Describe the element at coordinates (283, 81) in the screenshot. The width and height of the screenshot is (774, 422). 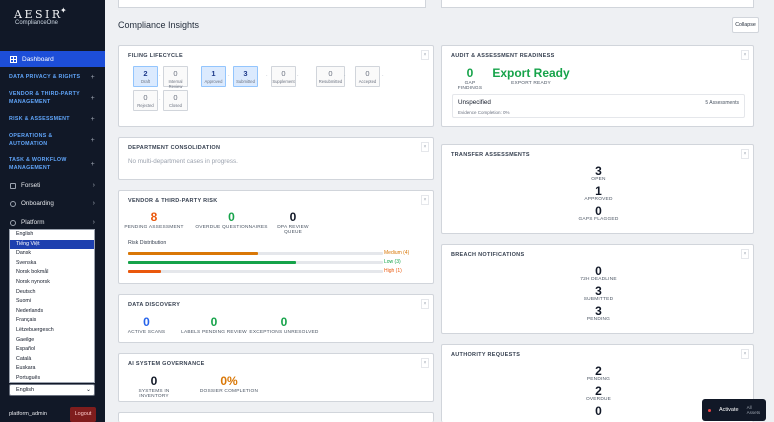
I see `stage-label: Supplement` at that location.